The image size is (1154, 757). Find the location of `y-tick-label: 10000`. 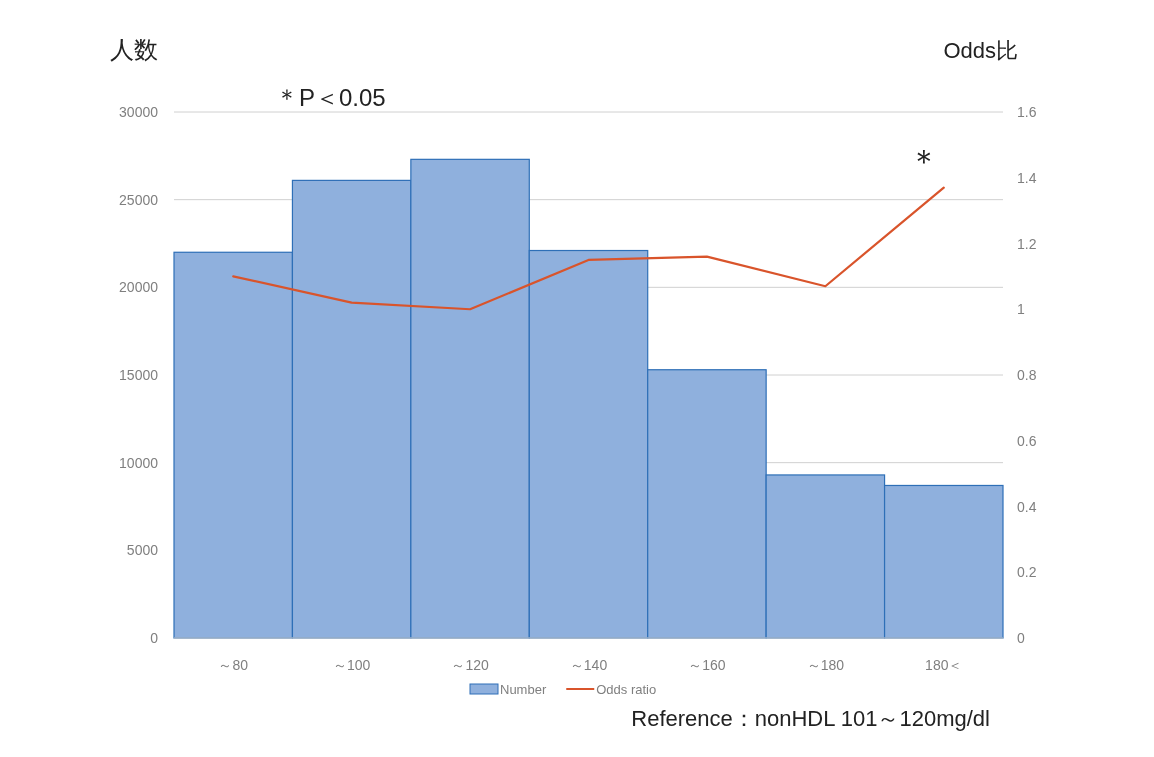

y-tick-label: 10000 is located at coordinates (139, 462).